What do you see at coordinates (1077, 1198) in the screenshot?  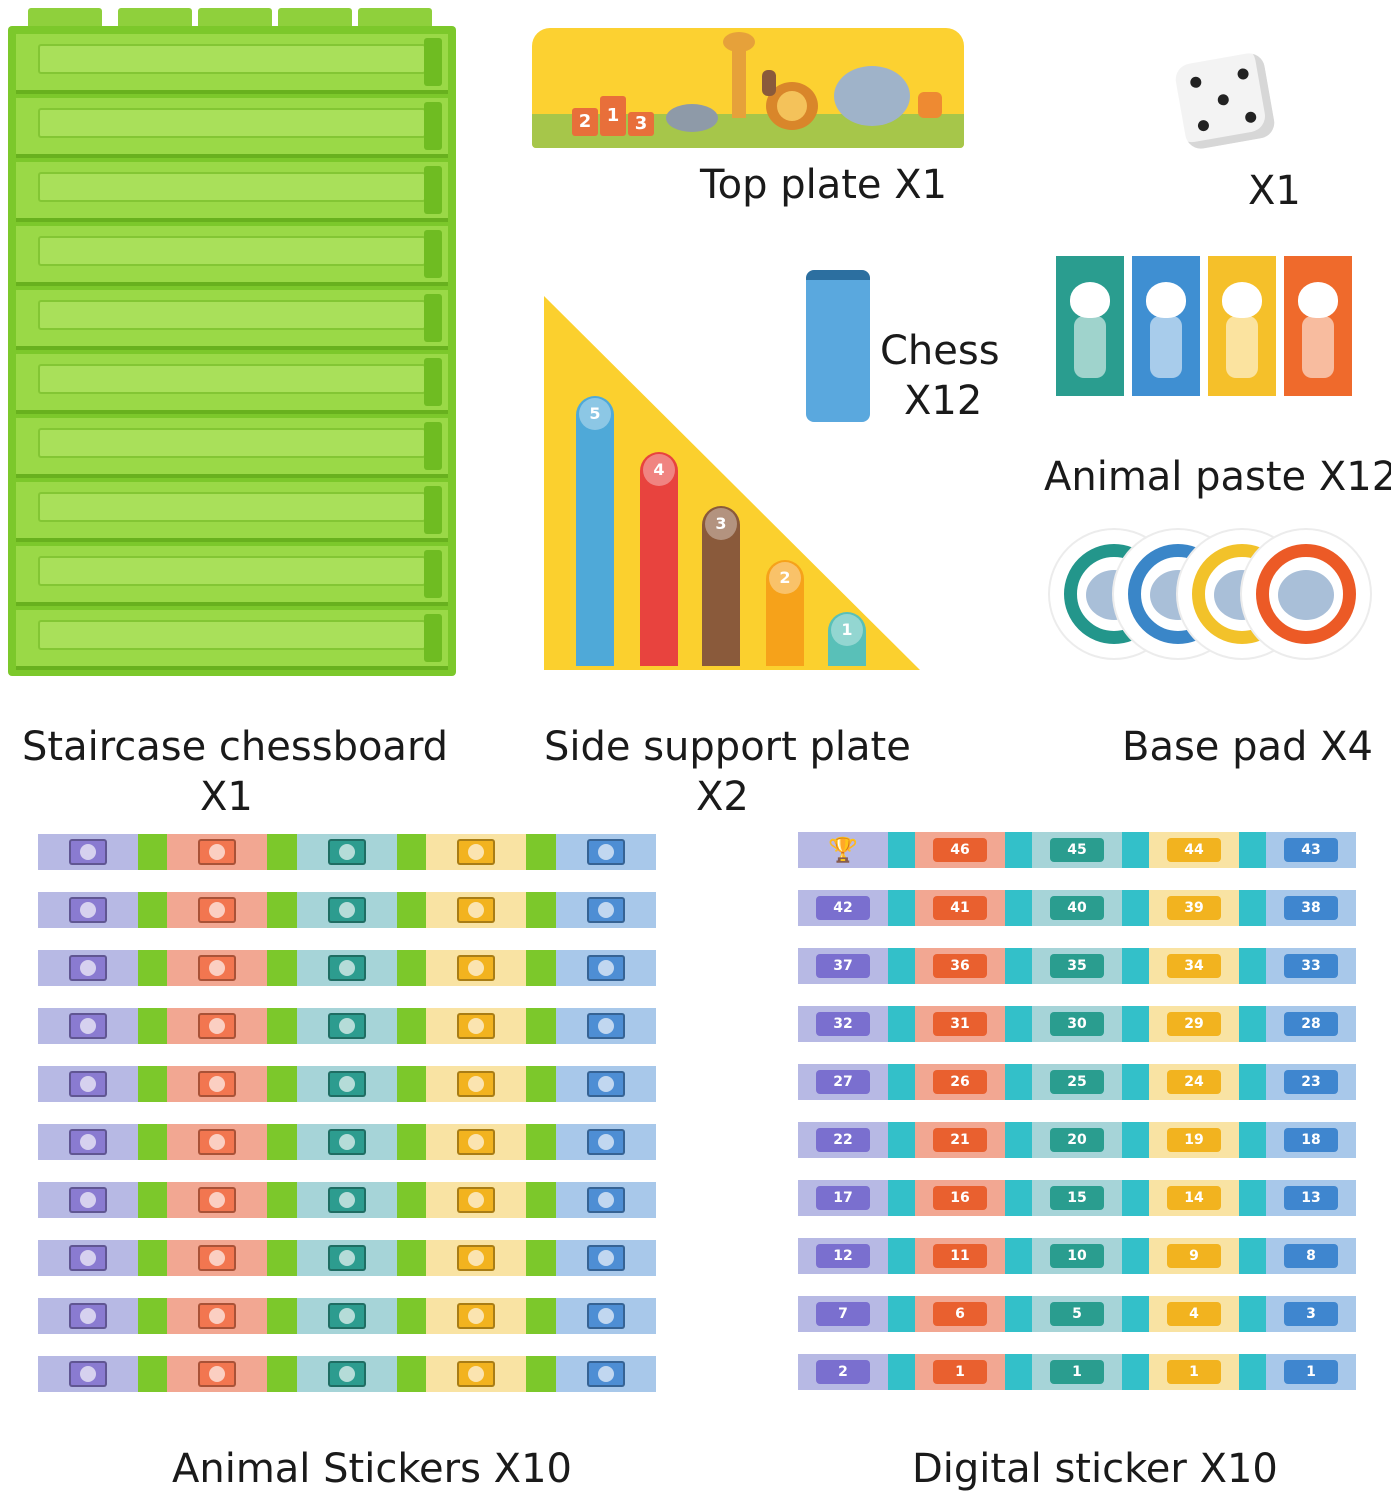 I see `number-badge: 15` at bounding box center [1077, 1198].